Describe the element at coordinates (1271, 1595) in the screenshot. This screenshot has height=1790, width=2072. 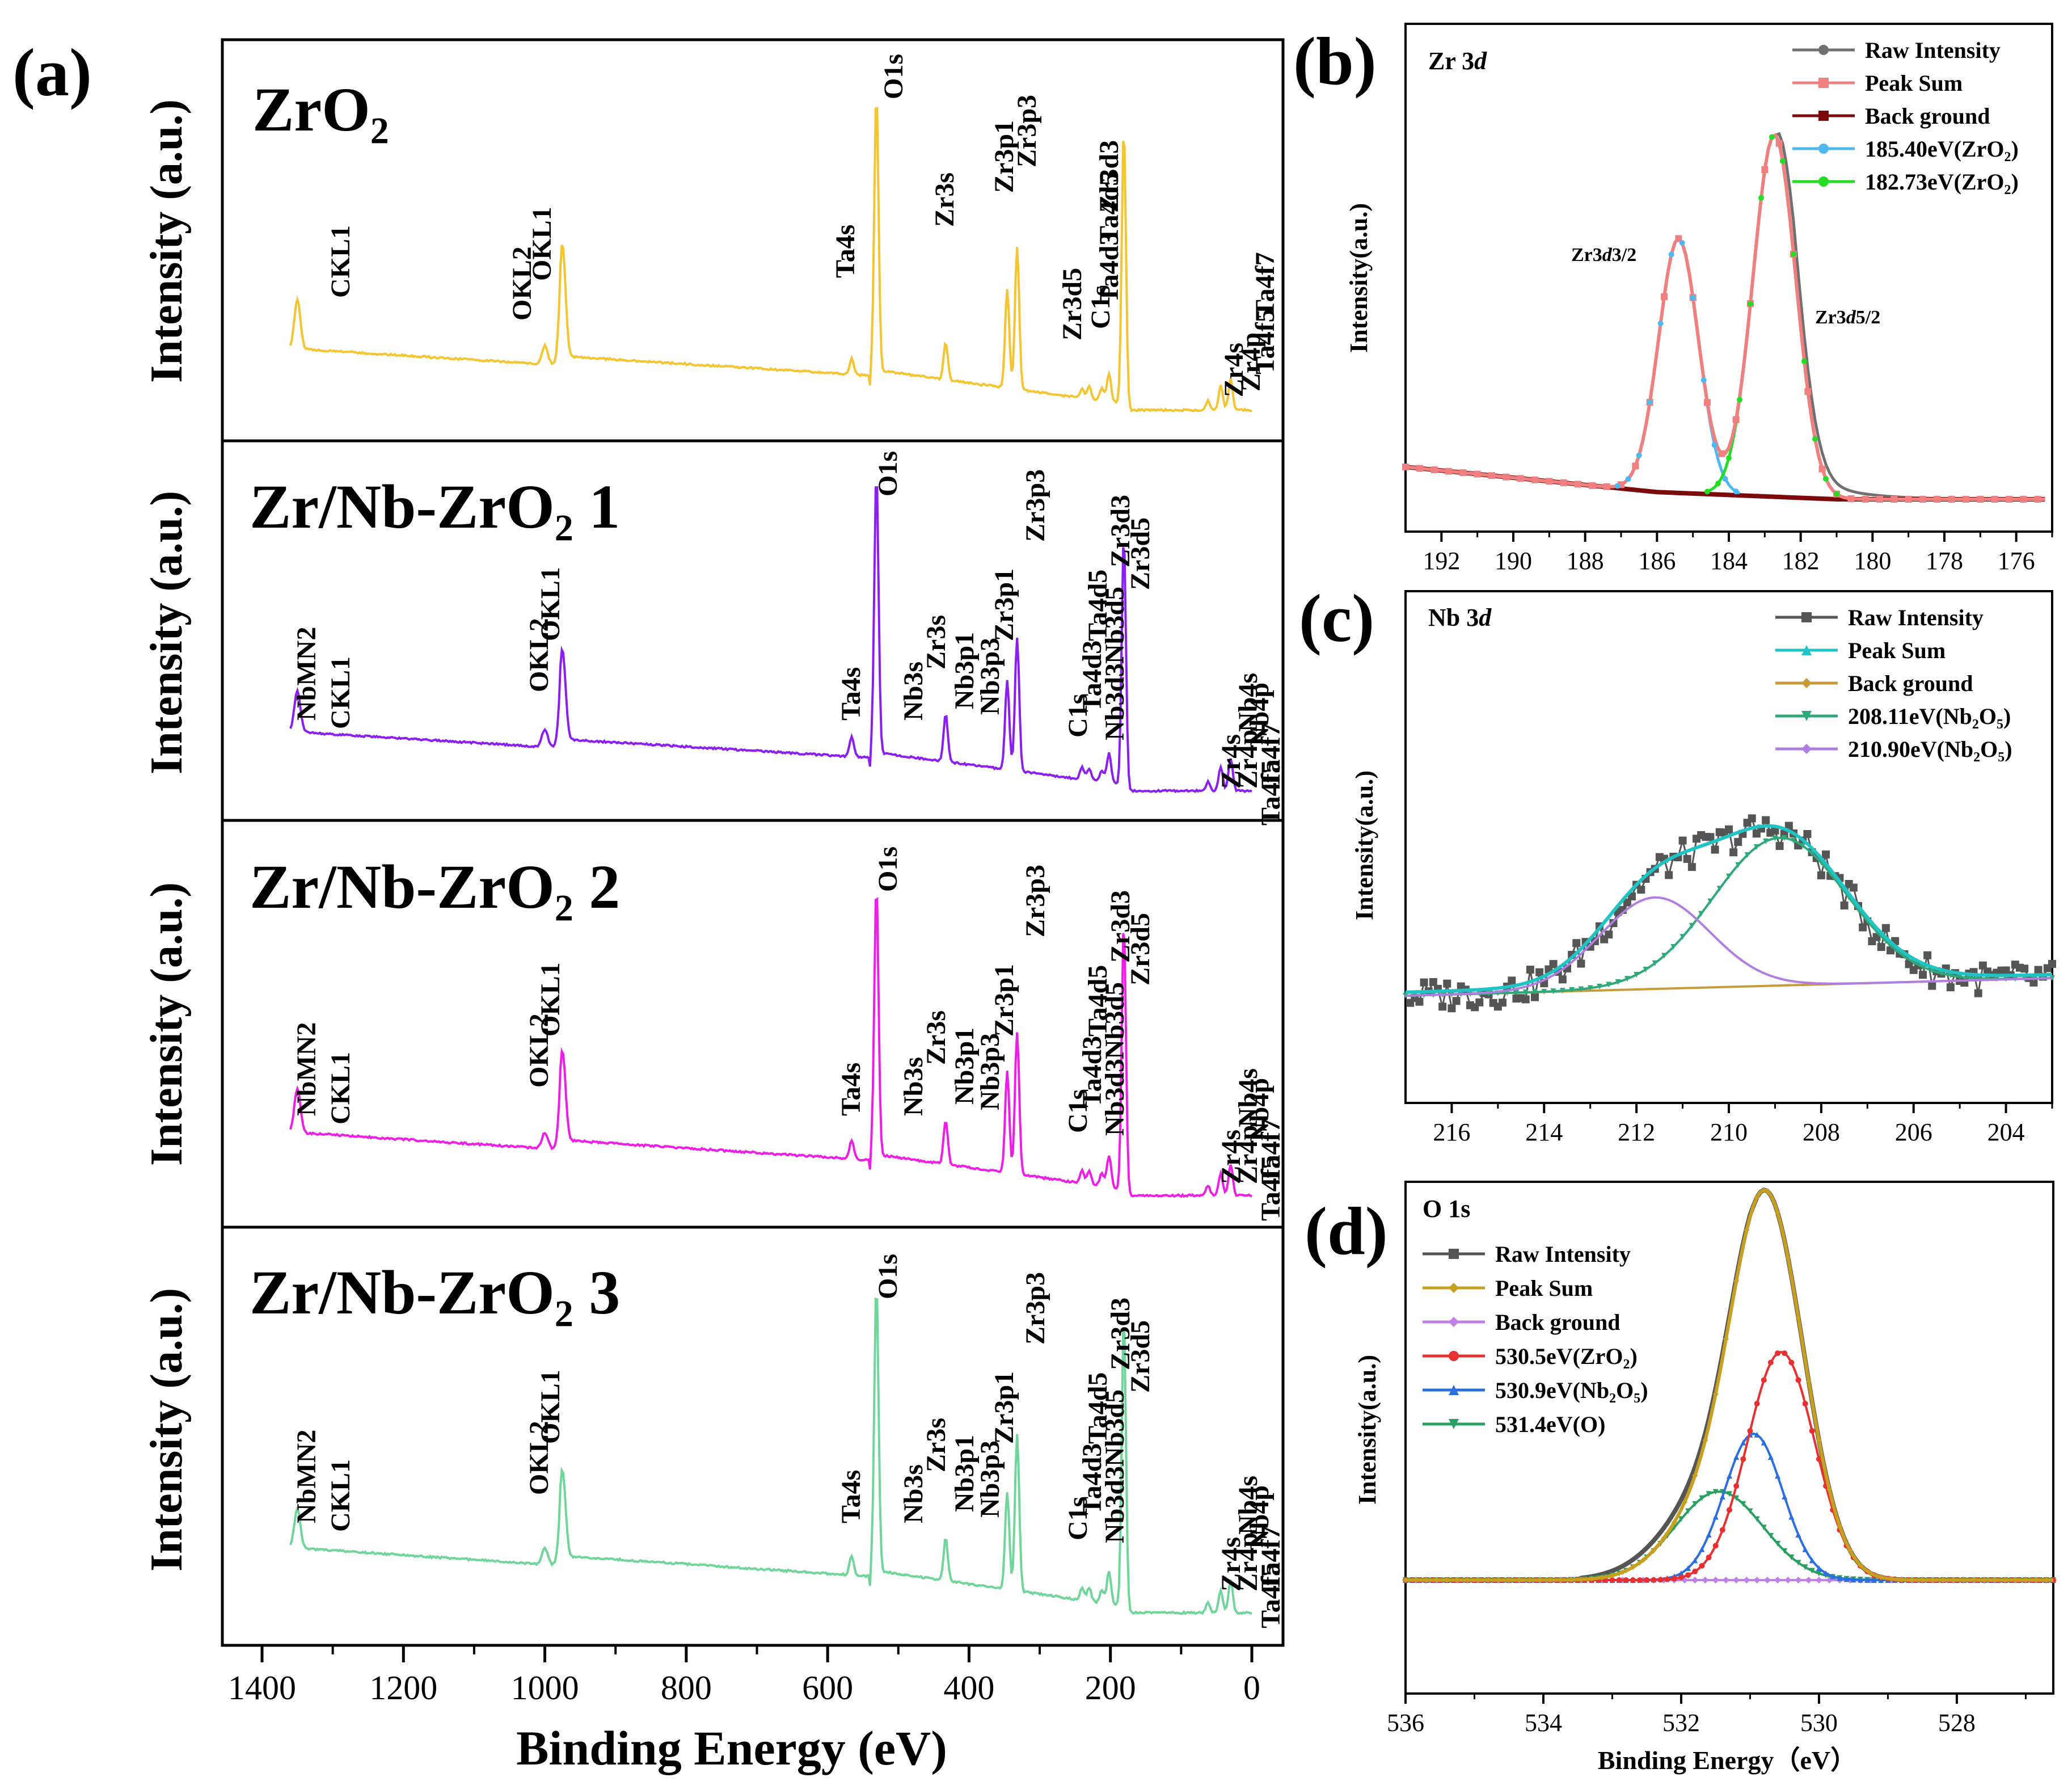
I see `a4-peak-label: Ta4f5` at that location.